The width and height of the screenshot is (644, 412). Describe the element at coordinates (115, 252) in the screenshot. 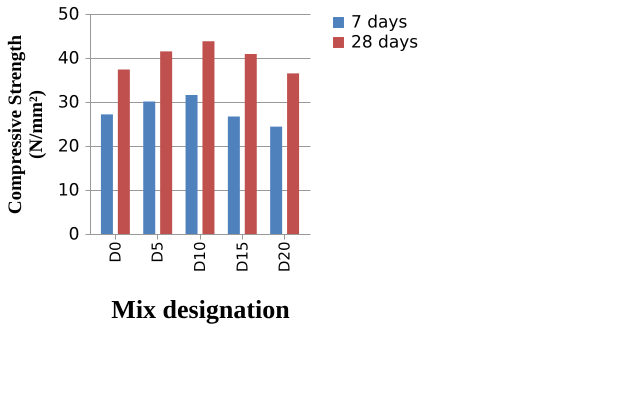

I see `x-tick-label: D0` at that location.